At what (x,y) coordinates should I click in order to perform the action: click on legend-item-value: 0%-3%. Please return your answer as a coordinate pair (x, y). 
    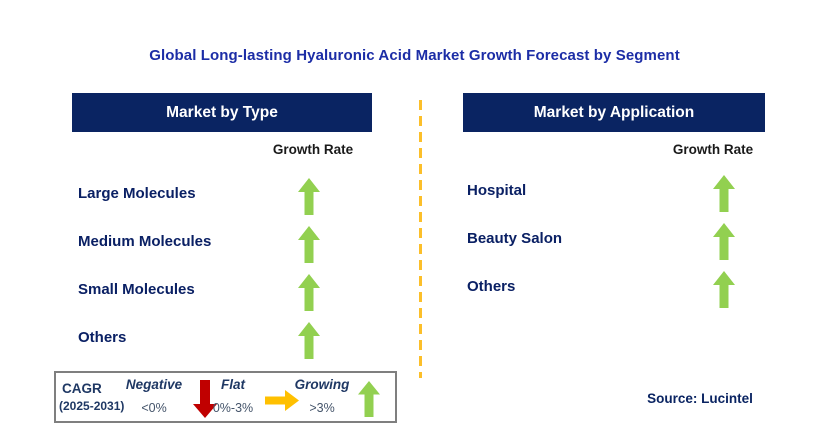
    Looking at the image, I should click on (233, 408).